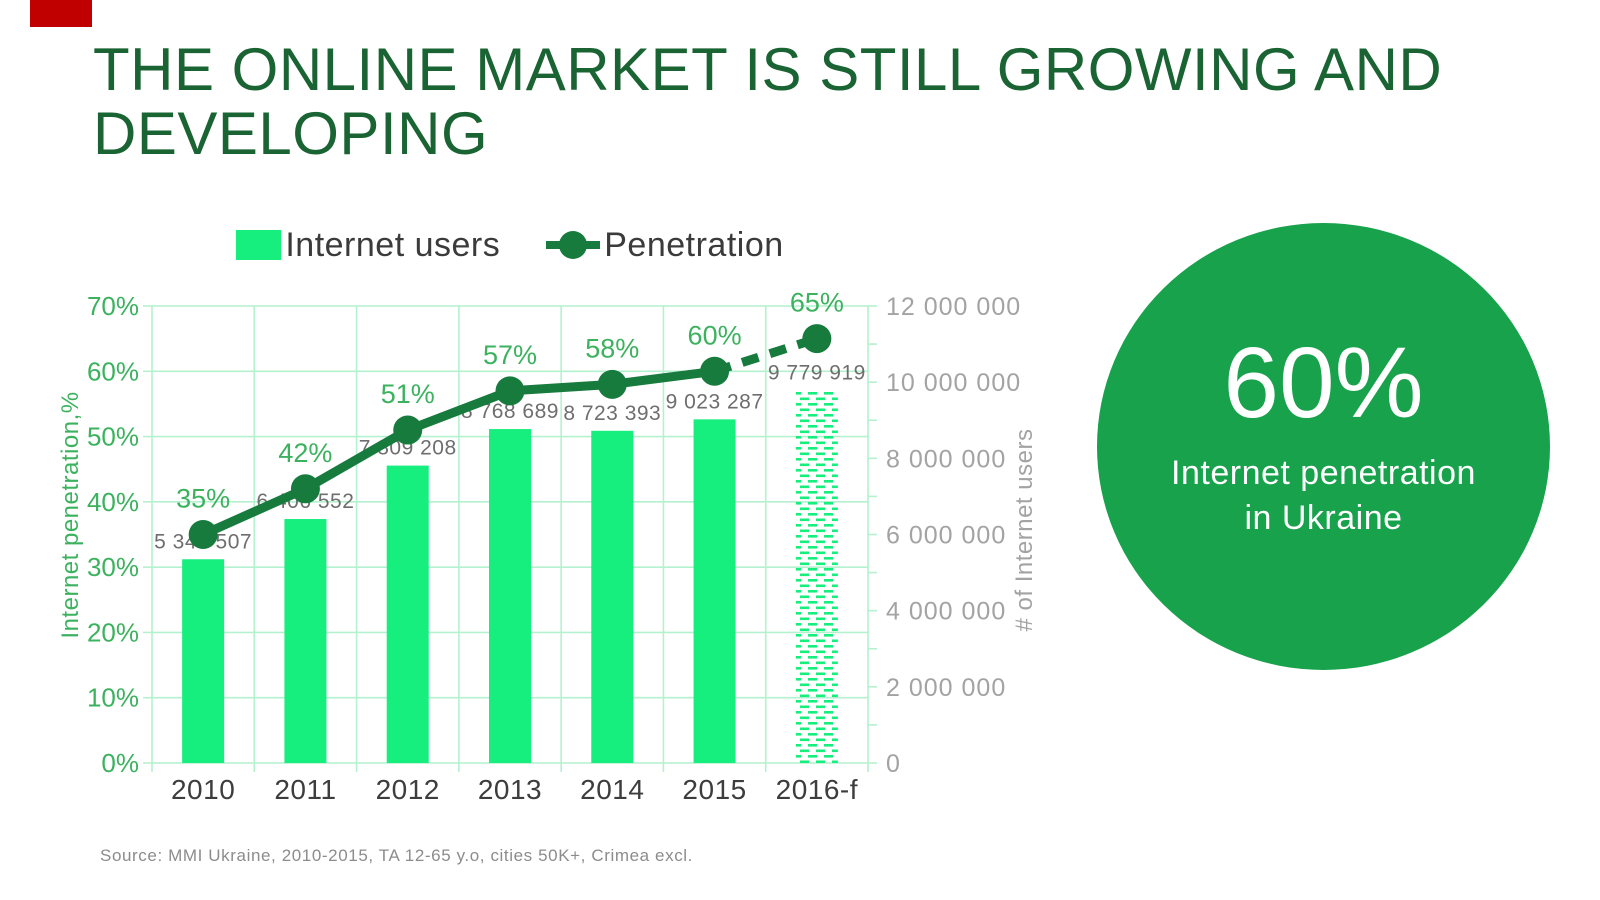 This screenshot has width=1600, height=900. What do you see at coordinates (291, 134) in the screenshot?
I see `page-title-line-2: DEVELOPING` at bounding box center [291, 134].